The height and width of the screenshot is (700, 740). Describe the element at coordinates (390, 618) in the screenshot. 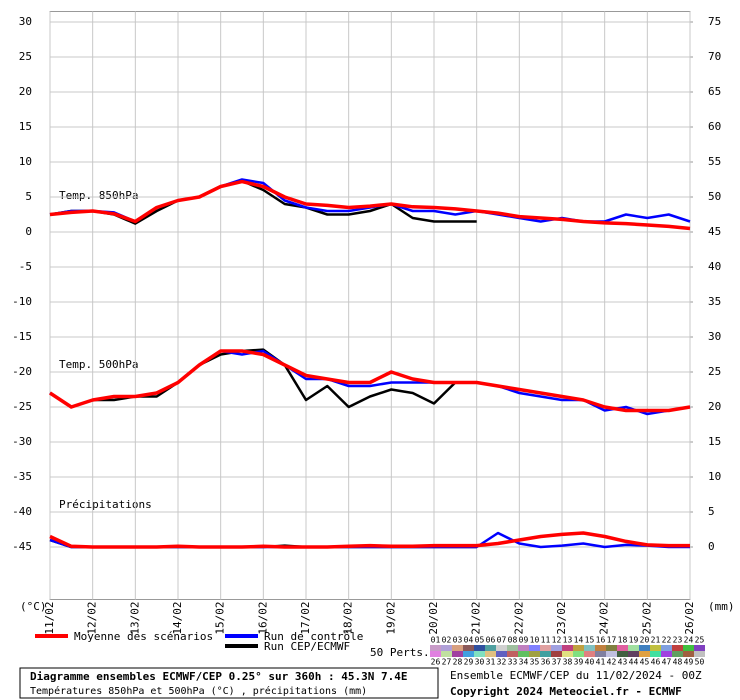

I see `x-tick-label: 19/02` at that location.